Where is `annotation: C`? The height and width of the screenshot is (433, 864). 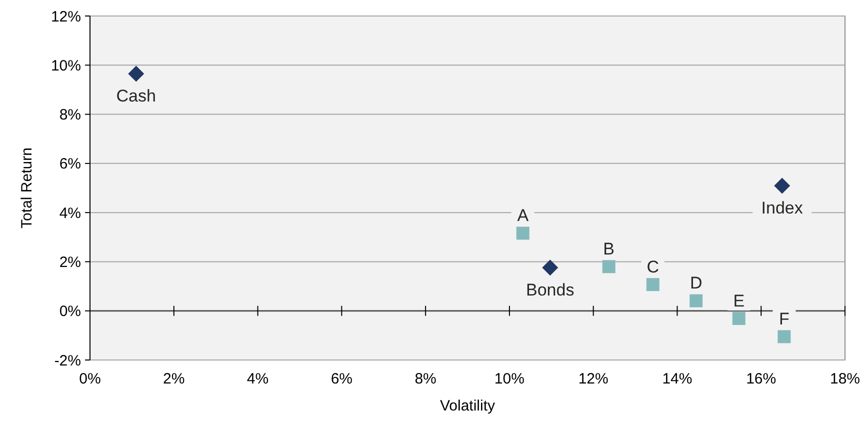
annotation: C is located at coordinates (653, 267).